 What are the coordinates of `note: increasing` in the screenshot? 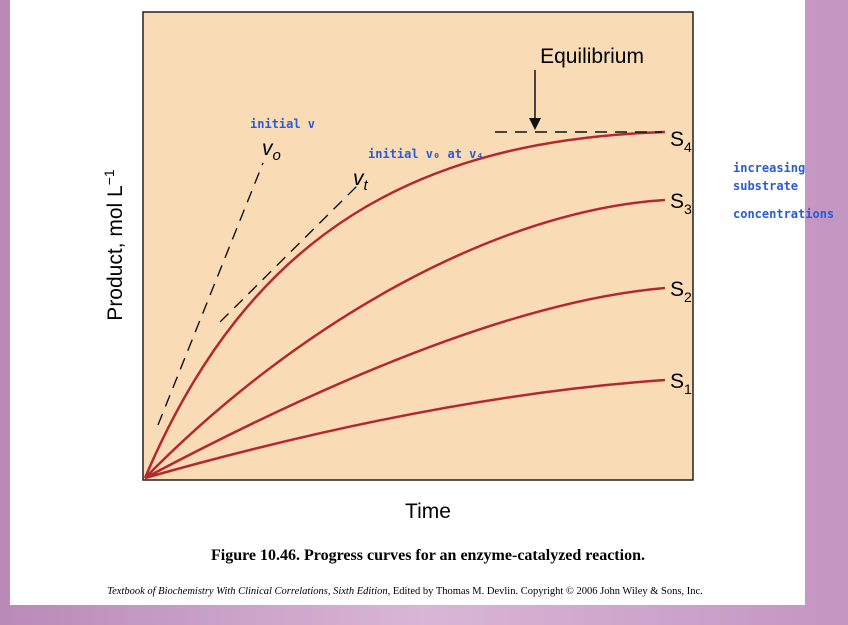 It's located at (769, 168).